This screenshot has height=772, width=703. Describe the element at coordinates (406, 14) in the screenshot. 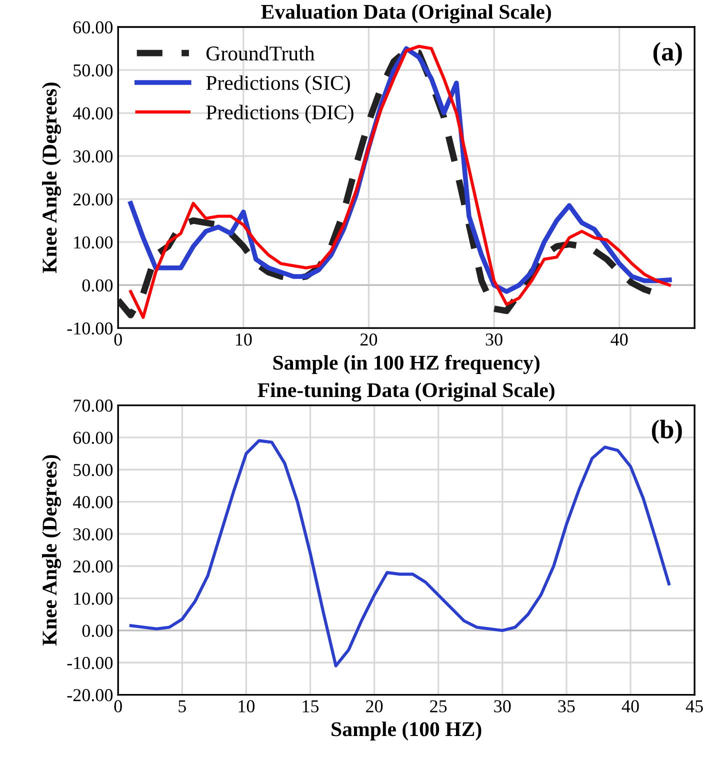

I see `chart-title: Evaluation Data (Original Scale)` at that location.